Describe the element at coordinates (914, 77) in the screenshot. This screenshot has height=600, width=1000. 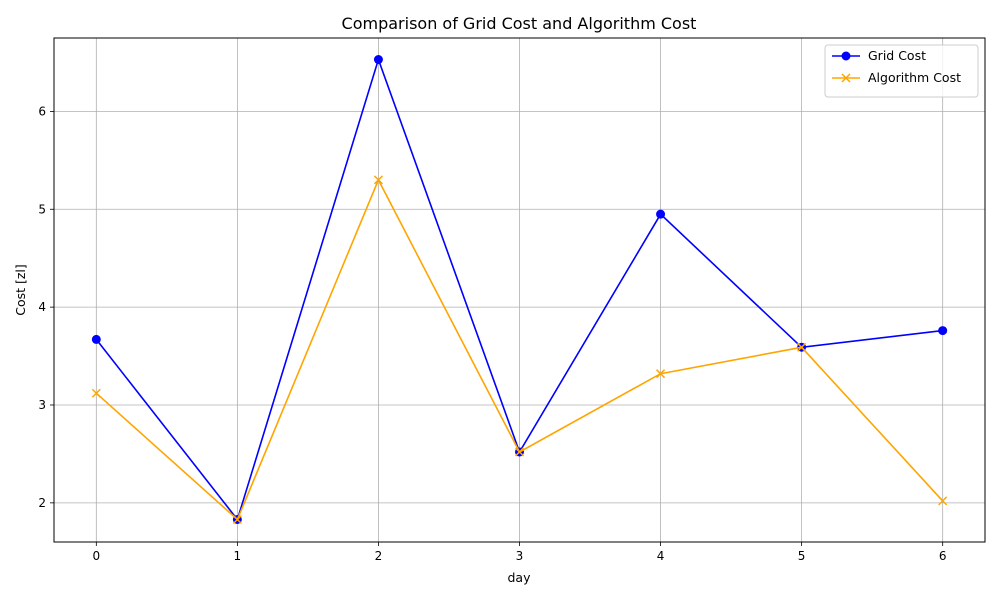
I see `legend-label: Algorithm Cost` at that location.